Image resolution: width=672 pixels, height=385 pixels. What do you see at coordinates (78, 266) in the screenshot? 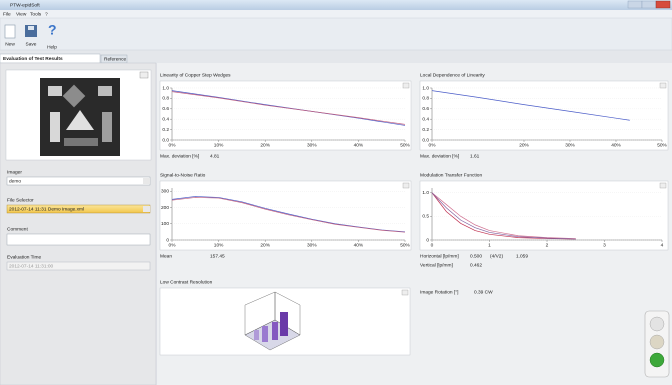
I see `time-input` at bounding box center [78, 266].